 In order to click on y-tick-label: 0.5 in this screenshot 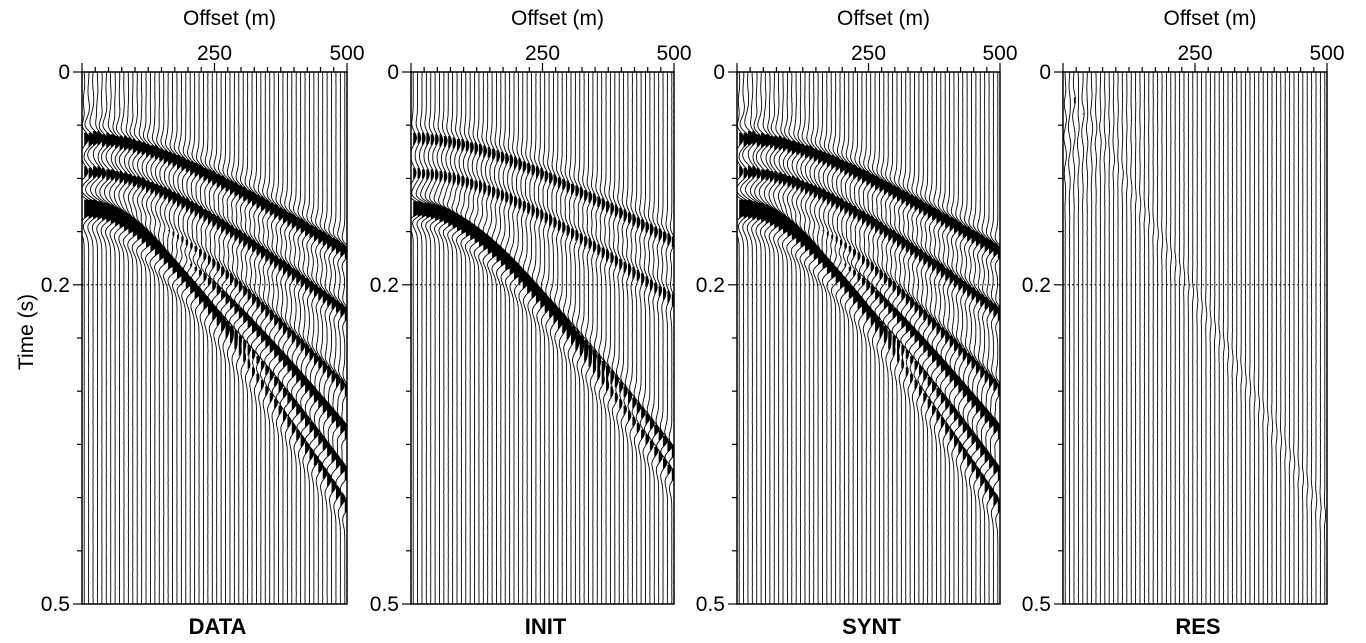, I will do `click(55, 604)`.